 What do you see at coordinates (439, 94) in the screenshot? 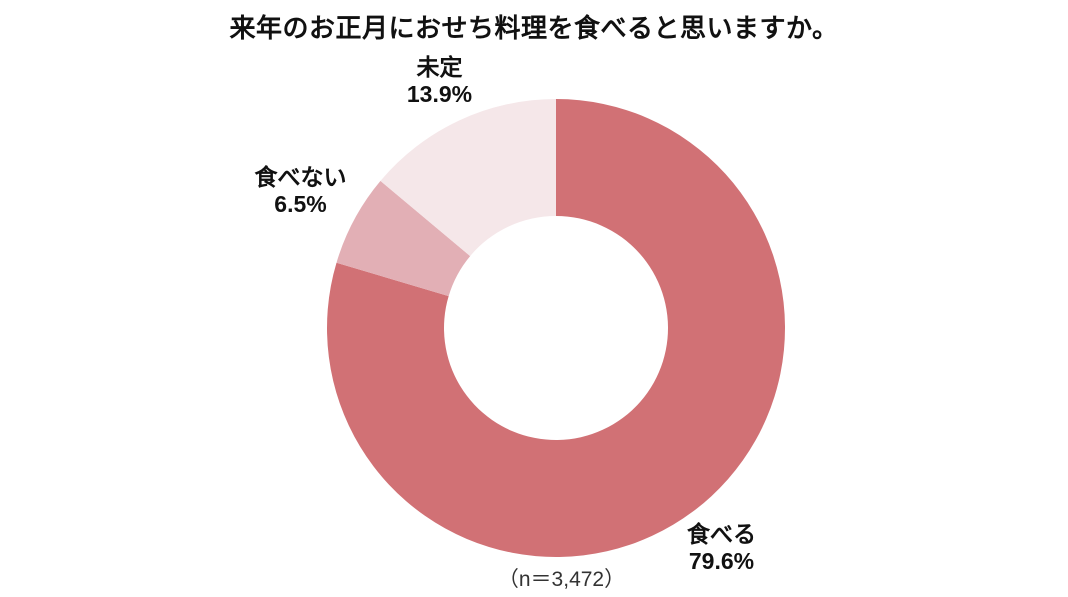
I see `segment-percent: 13.9%` at bounding box center [439, 94].